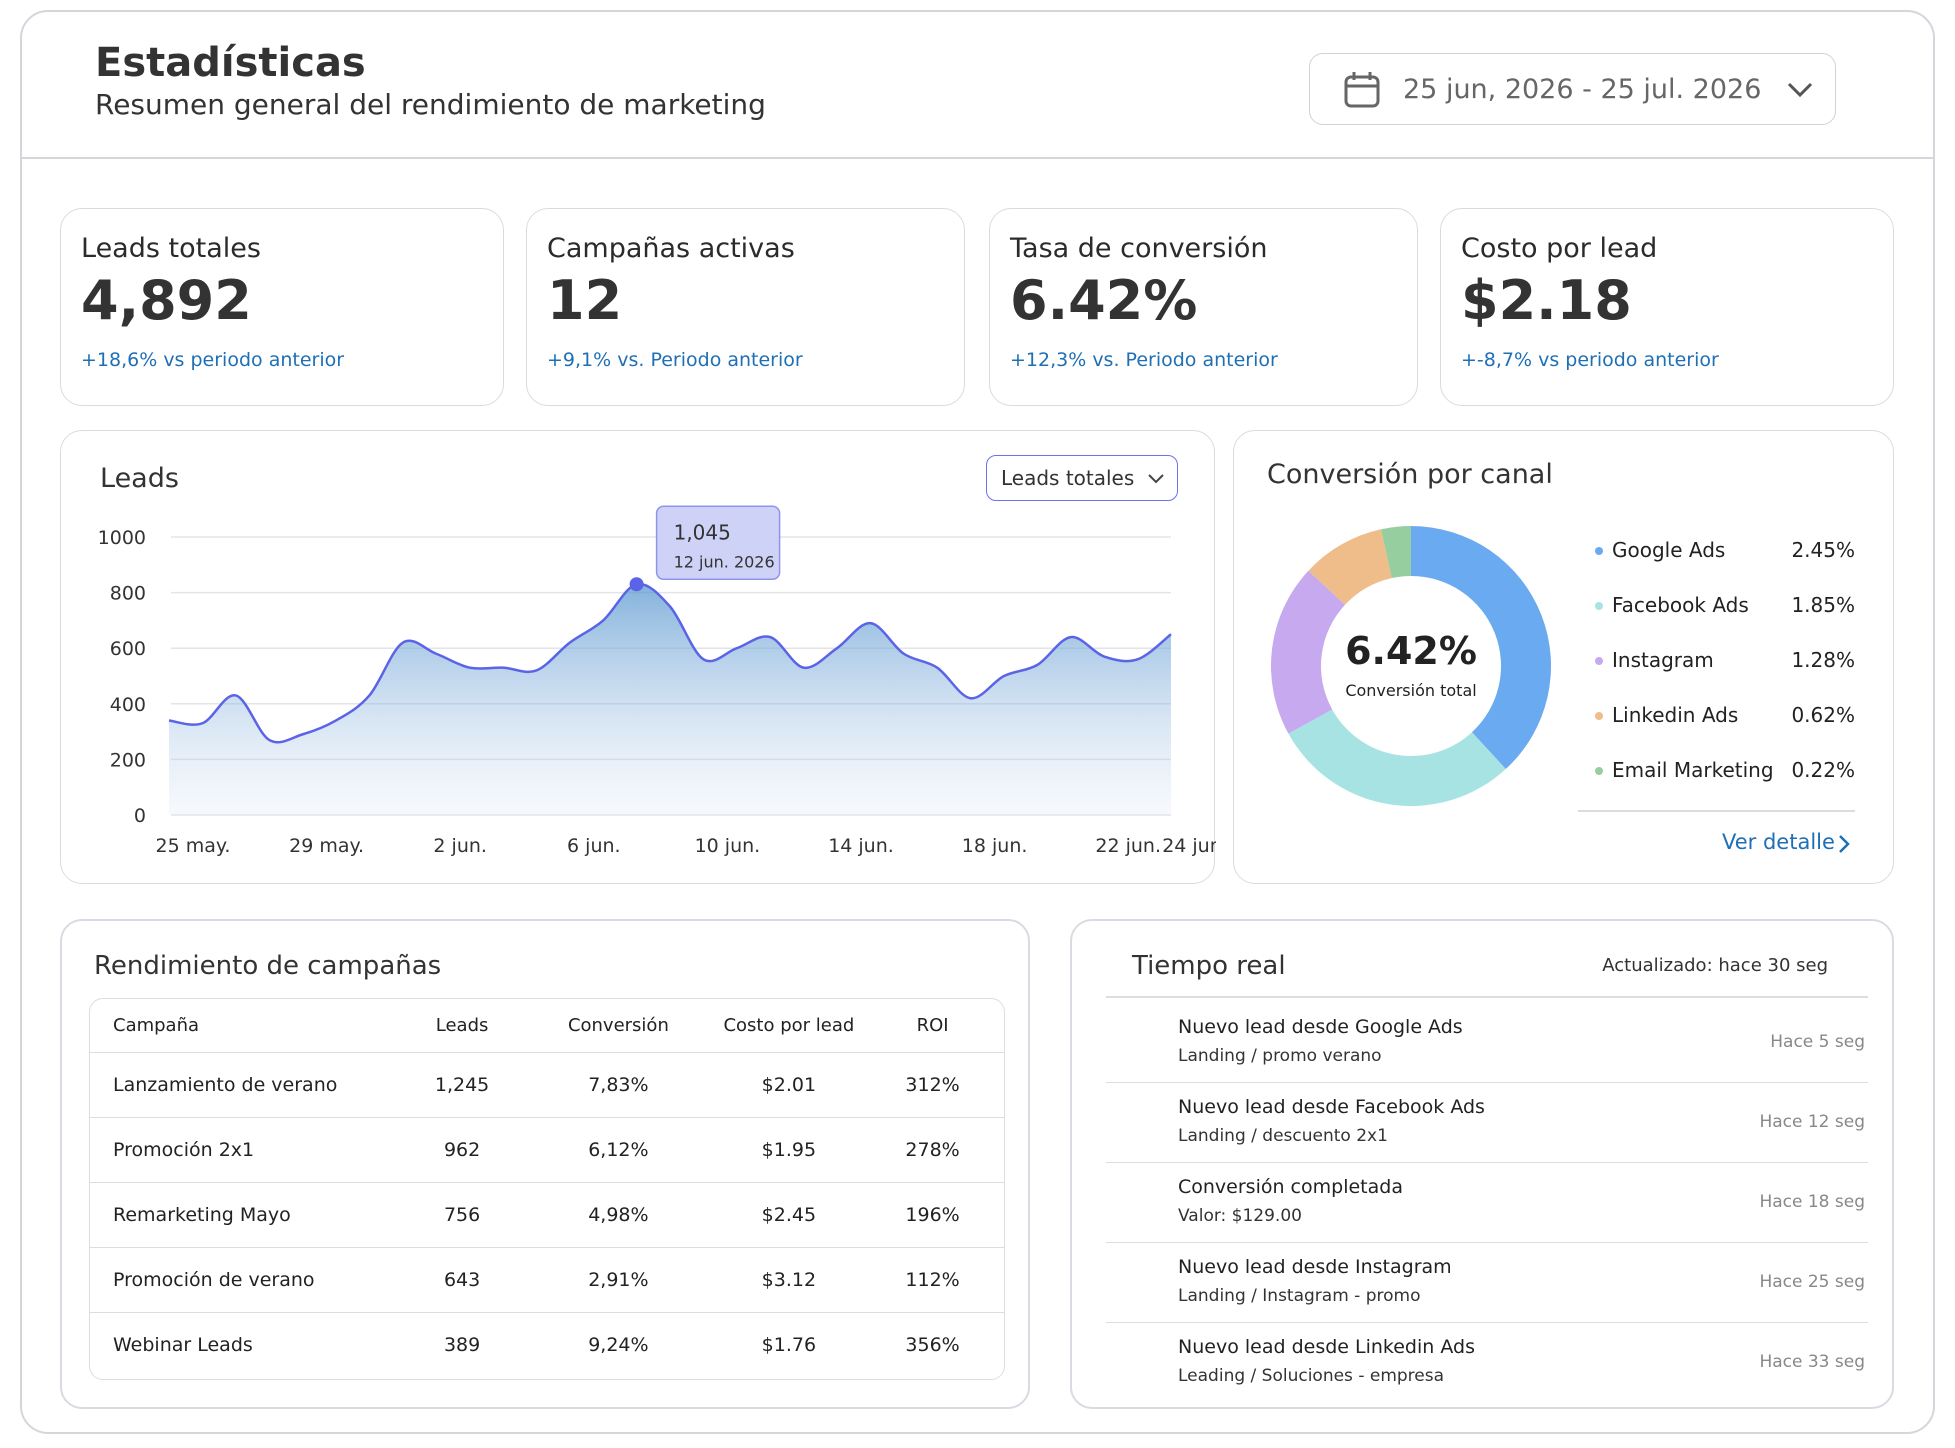  Describe the element at coordinates (139, 478) in the screenshot. I see `chart-title: Leads` at that location.